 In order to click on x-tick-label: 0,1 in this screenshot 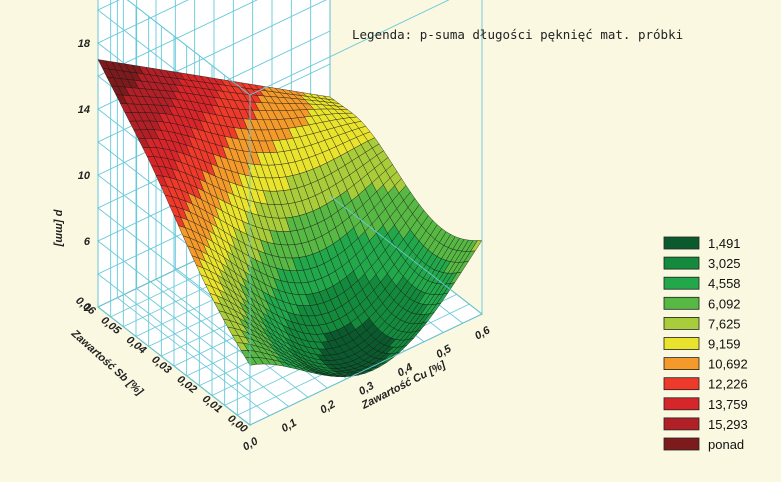, I will do `click(289, 426)`.